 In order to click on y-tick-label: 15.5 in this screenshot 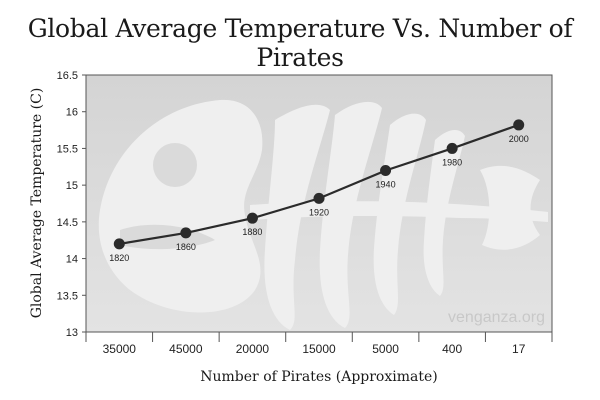, I will do `click(67, 149)`.